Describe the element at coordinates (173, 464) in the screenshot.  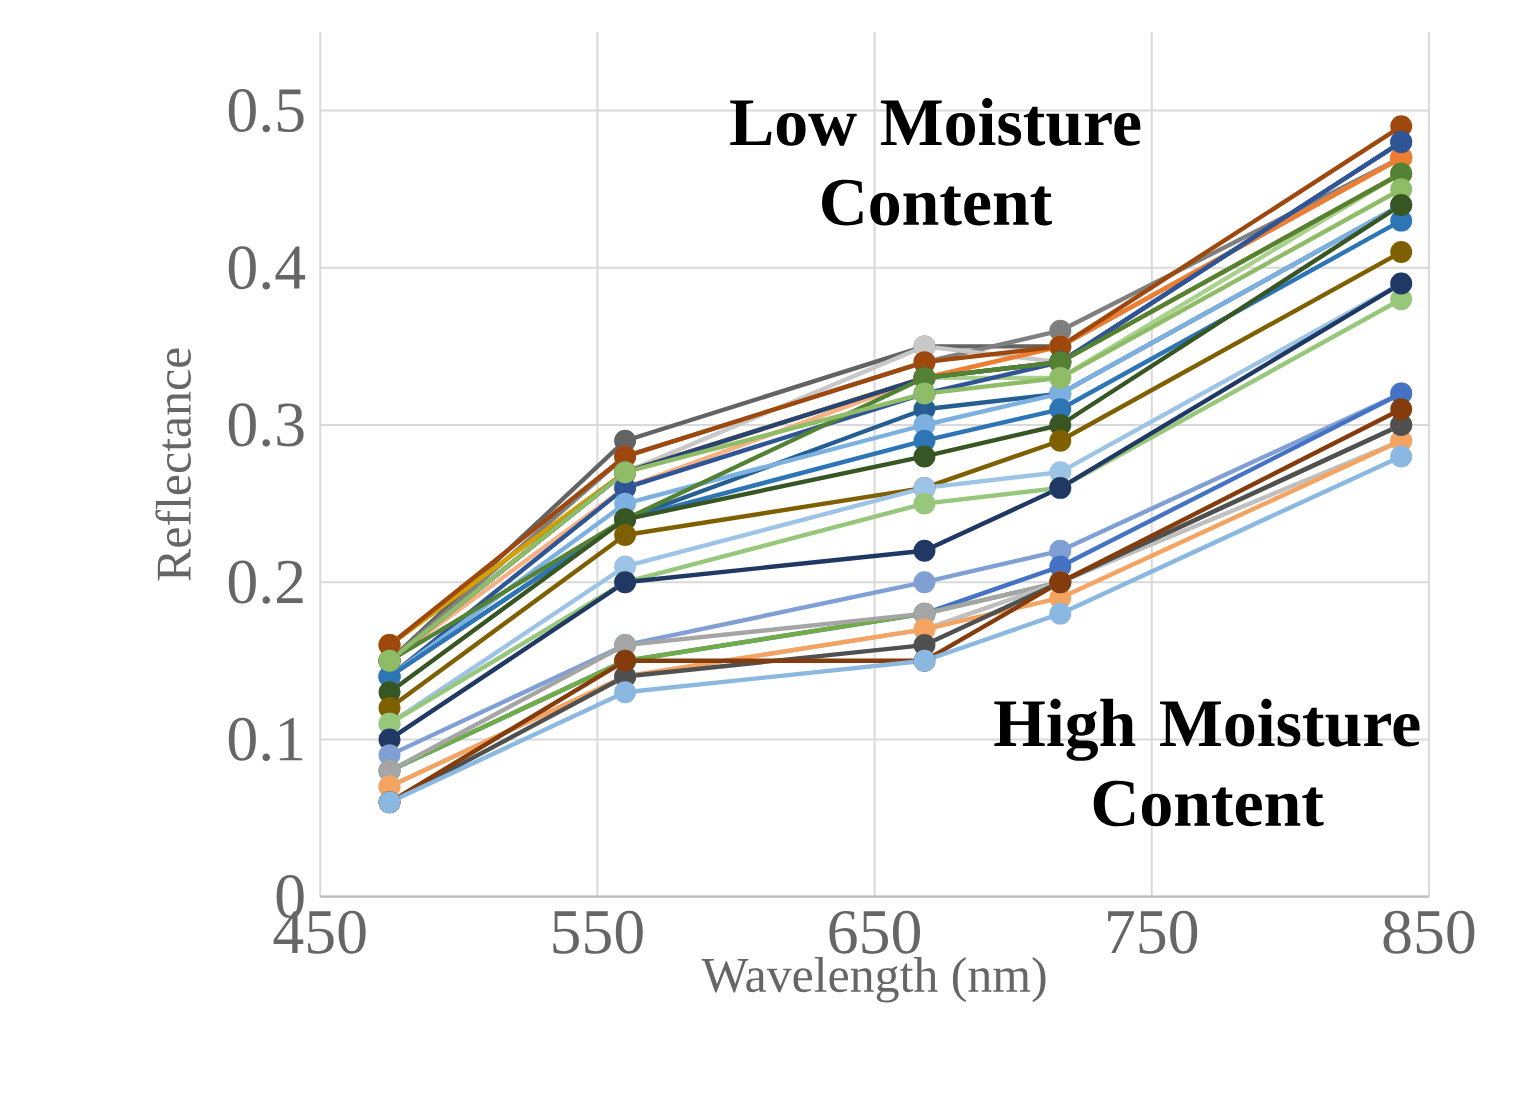
I see `y-axis-title: Reflectance` at that location.